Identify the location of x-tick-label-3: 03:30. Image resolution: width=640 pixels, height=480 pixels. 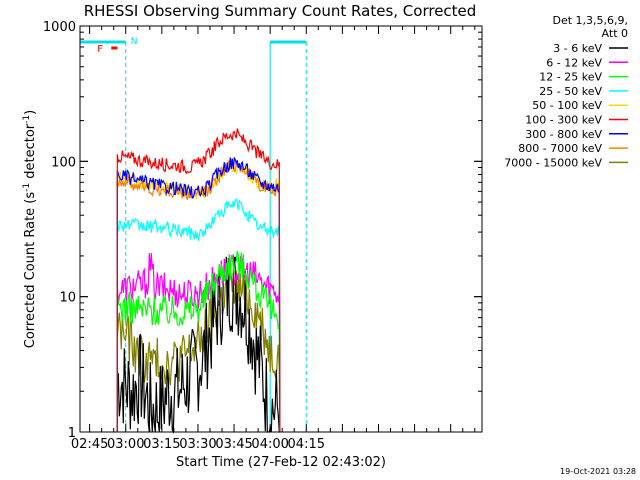
(197, 444).